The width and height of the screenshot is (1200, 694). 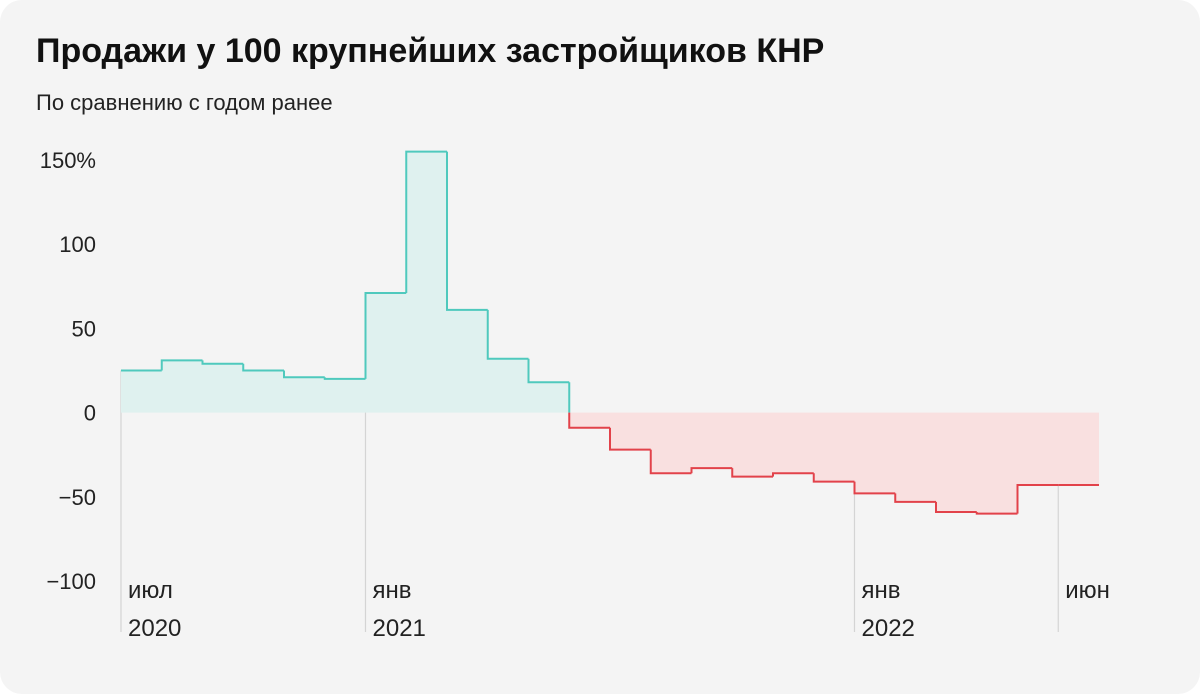 What do you see at coordinates (84, 328) in the screenshot?
I see `y-tick-label-2: 50` at bounding box center [84, 328].